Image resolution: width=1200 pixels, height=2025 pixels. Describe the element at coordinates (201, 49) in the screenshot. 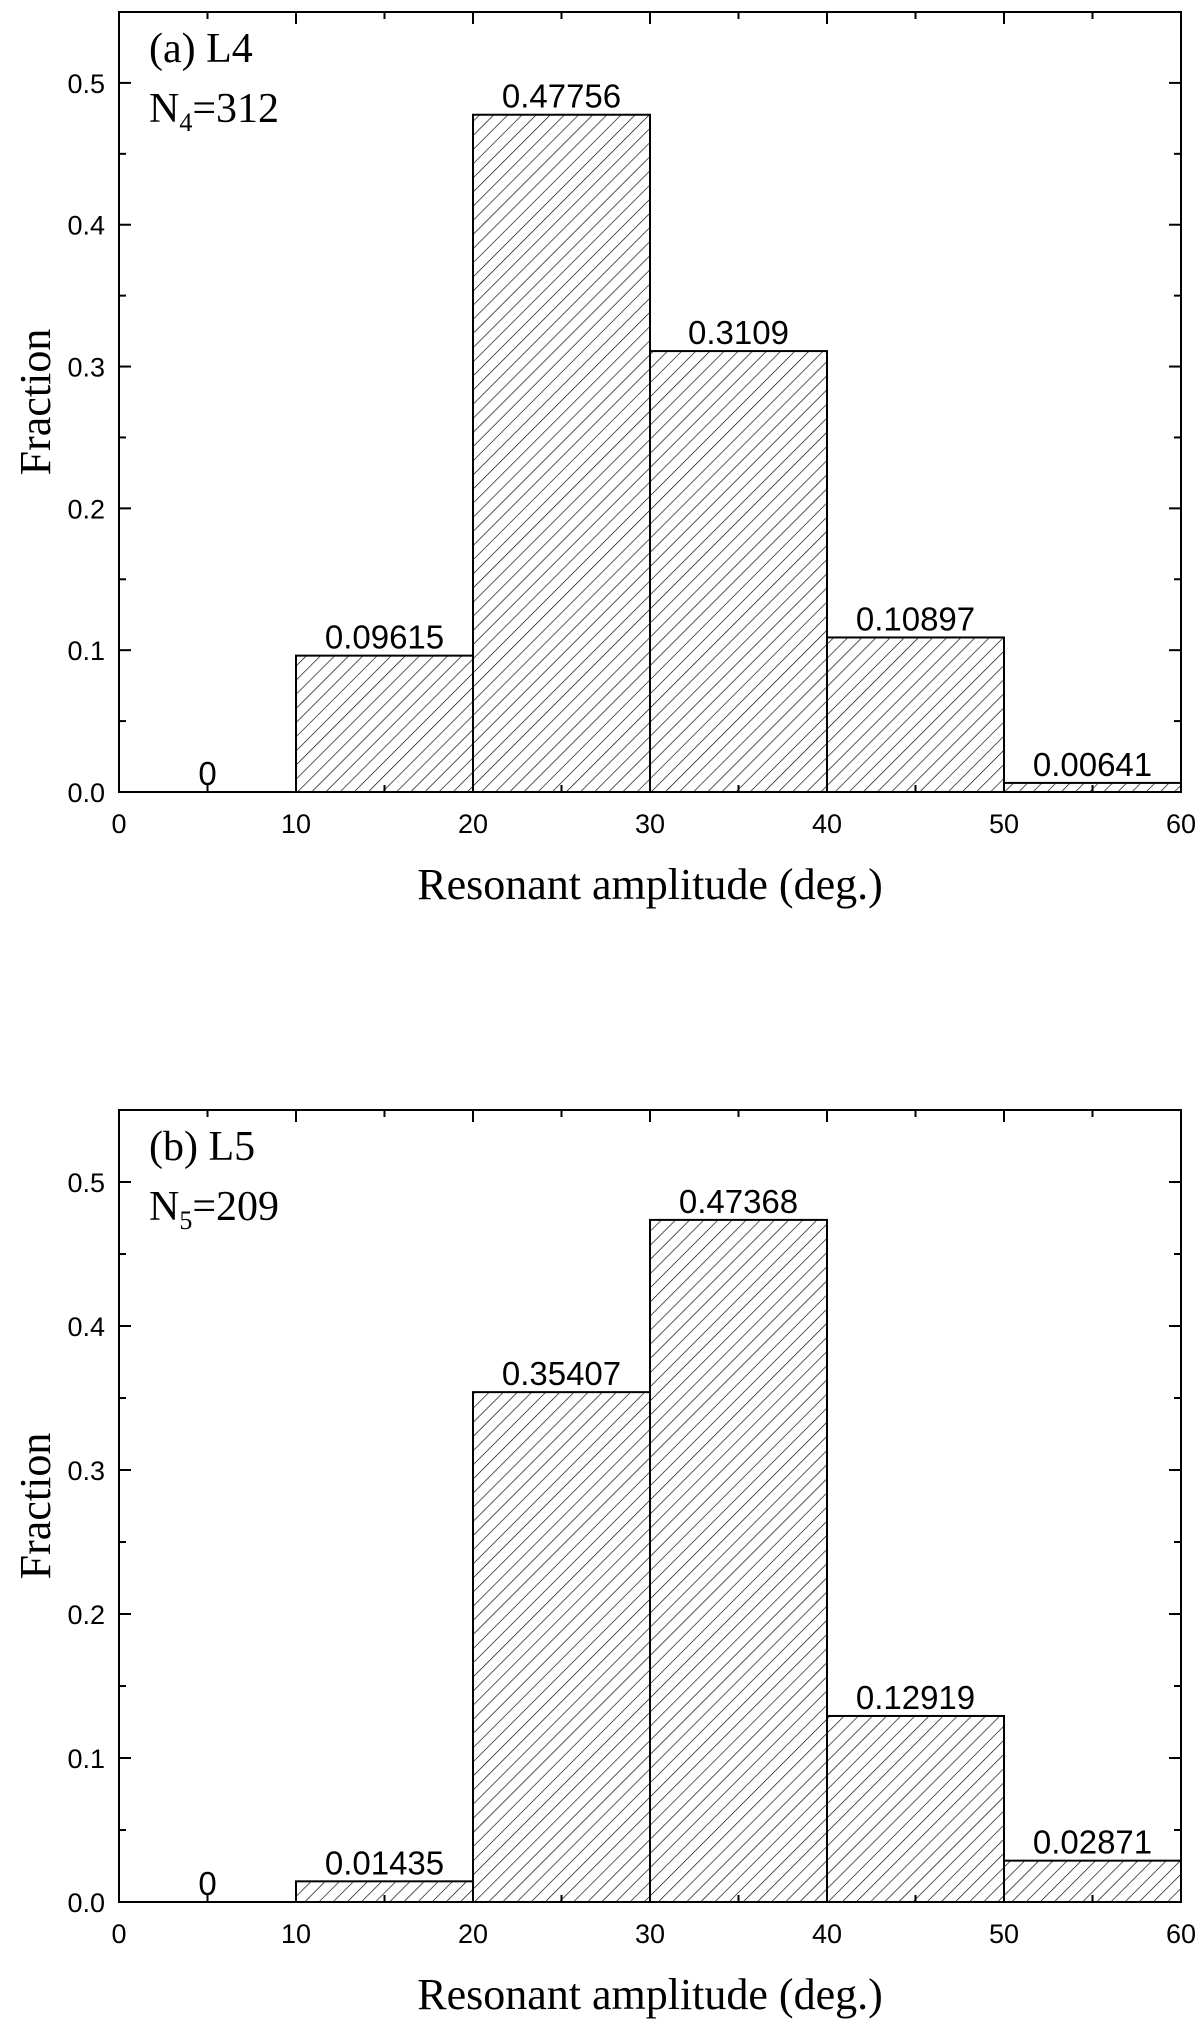

I see `panel-label: (a) L4` at that location.